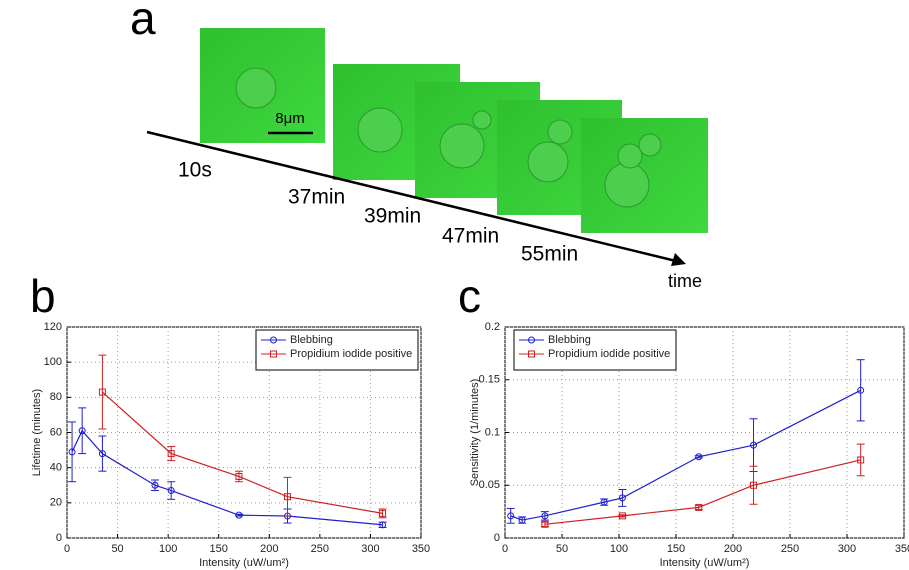 The width and height of the screenshot is (909, 570). What do you see at coordinates (492, 327) in the screenshot?
I see `y-tick-label: 0.2` at bounding box center [492, 327].